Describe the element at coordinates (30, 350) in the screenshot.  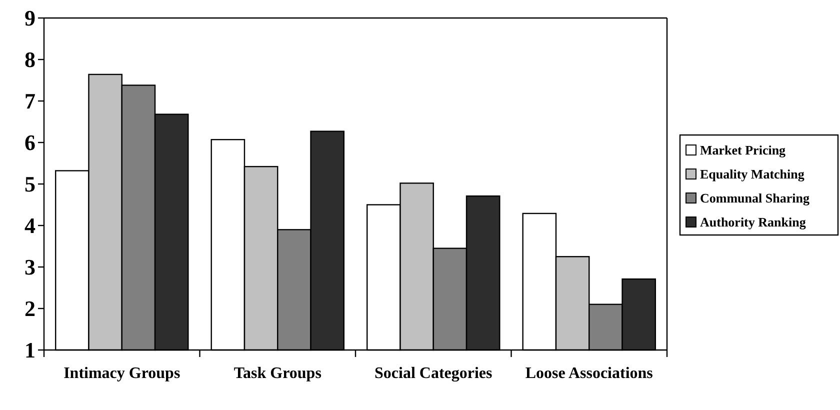
I see `y-tick-label: 1` at that location.